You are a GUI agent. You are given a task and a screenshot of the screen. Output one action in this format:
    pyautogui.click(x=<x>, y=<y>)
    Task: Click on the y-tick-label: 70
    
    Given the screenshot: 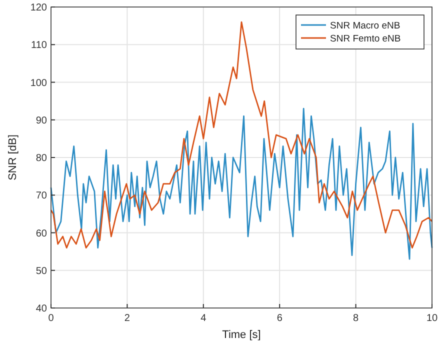 What is the action you would take?
    pyautogui.click(x=42, y=196)
    